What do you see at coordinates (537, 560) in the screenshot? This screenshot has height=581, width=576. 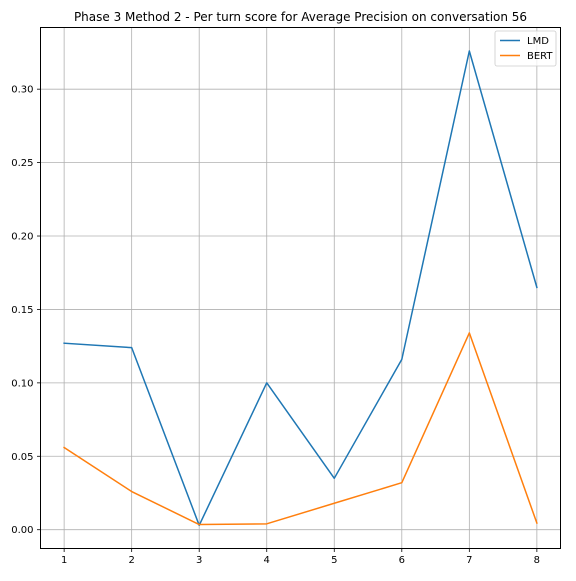 I see `x-tick-label: 8` at bounding box center [537, 560].